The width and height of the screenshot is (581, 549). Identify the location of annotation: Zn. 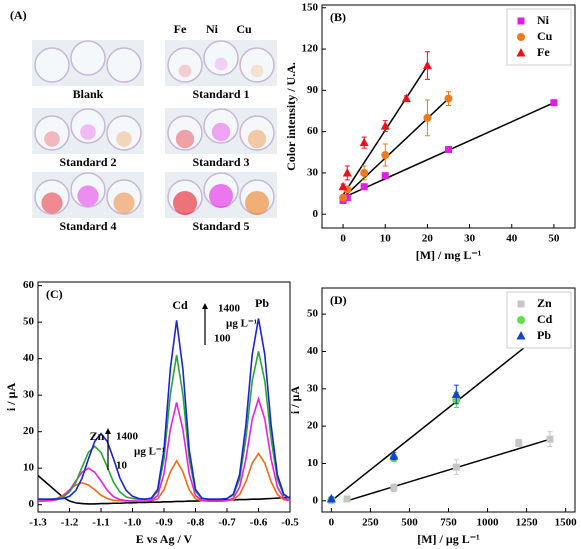
(97, 436).